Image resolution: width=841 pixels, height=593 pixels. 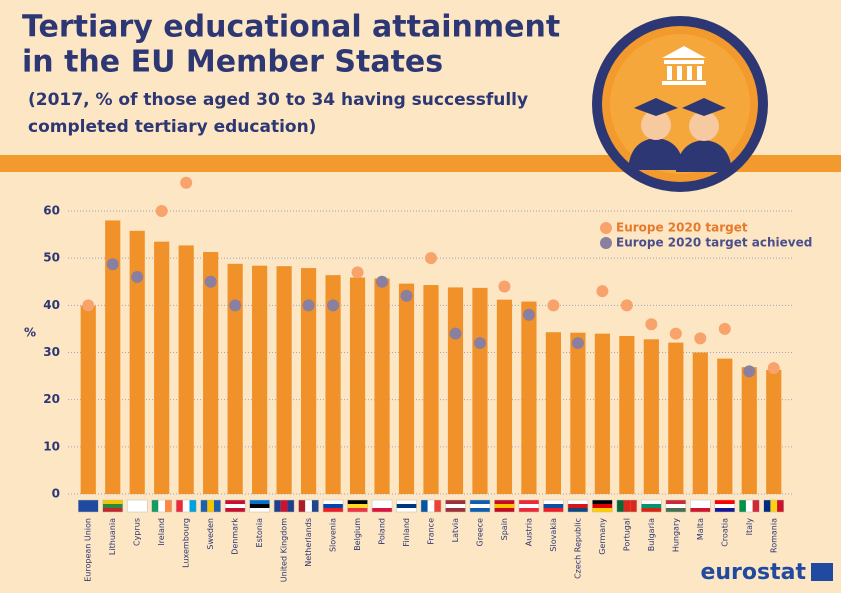 I want to click on x-tick-label: Estonia, so click(x=259, y=533).